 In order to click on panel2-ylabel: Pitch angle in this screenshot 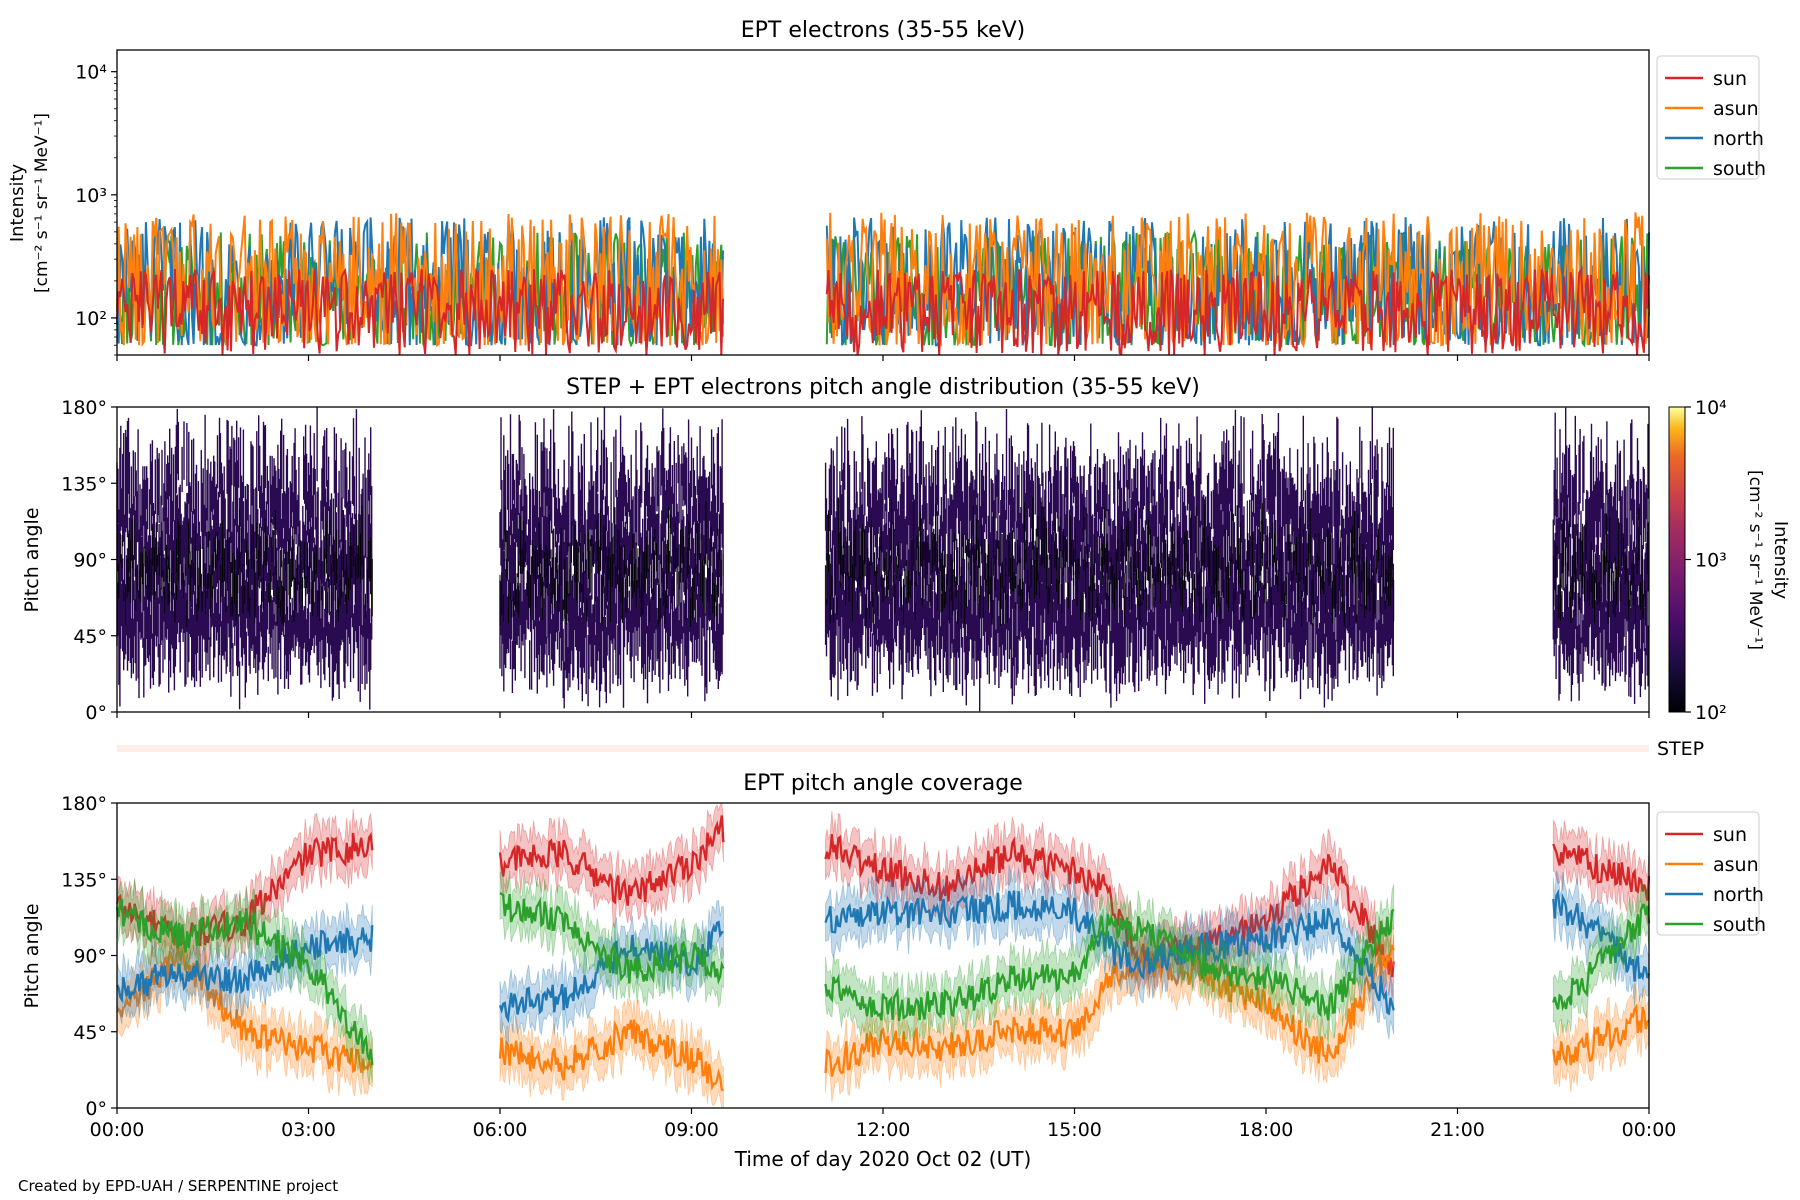, I will do `click(32, 559)`.